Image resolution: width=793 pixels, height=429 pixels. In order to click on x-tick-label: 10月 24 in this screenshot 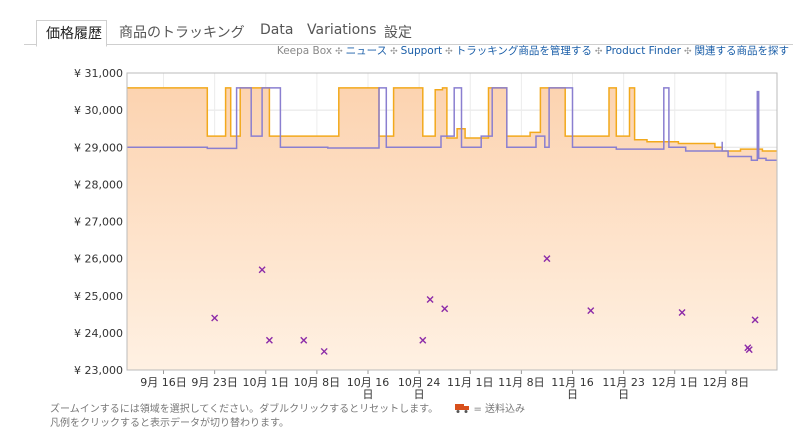, I will do `click(419, 382)`.